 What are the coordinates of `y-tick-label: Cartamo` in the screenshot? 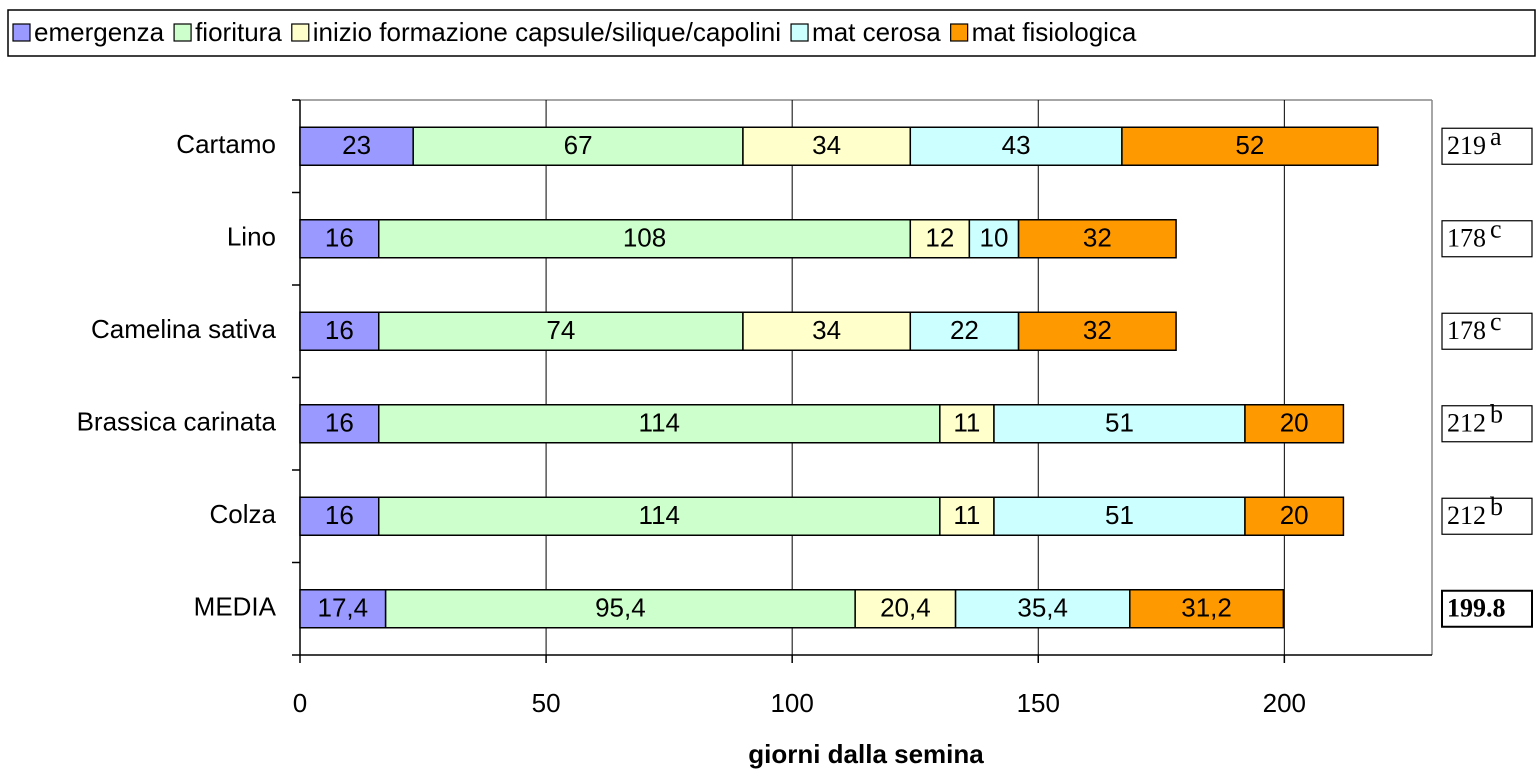 It's located at (226, 144).